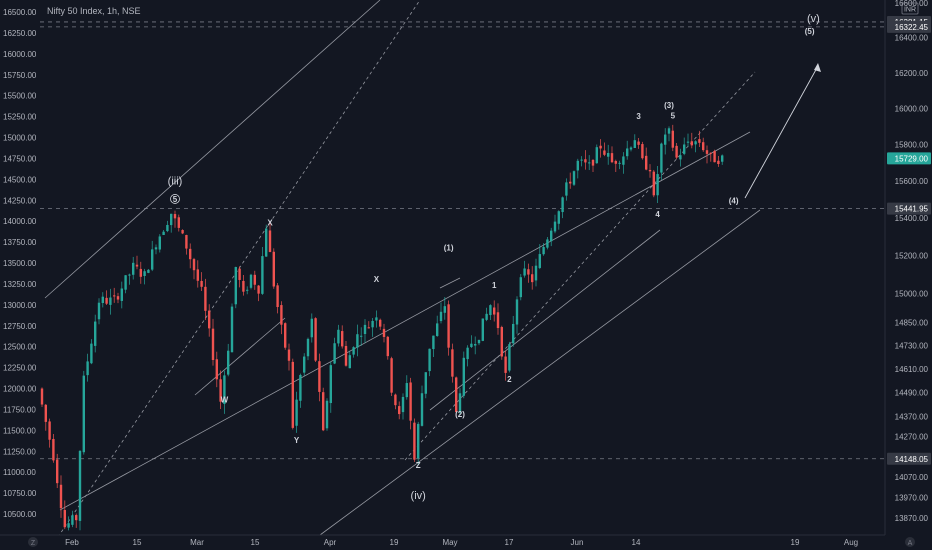  I want to click on symbol-title: Nifty 50 Index, 1h, NSE, so click(94, 11).